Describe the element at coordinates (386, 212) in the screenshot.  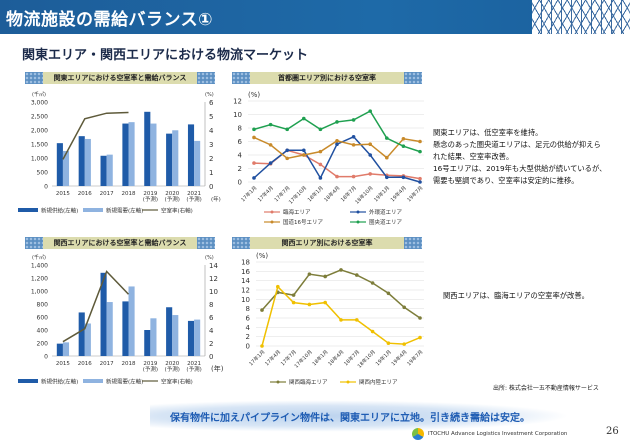
I see `legend-label: 外環道エリア` at that location.